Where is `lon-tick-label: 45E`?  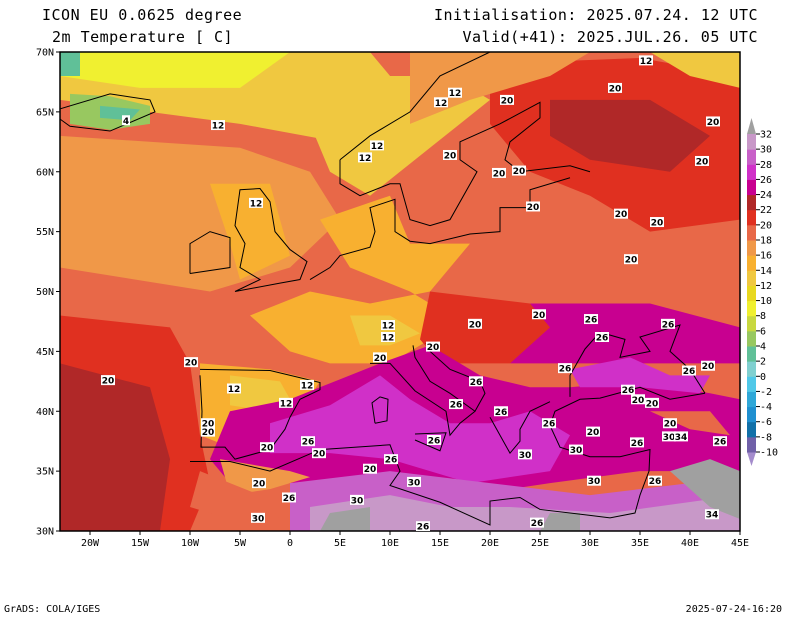 lon-tick-label: 45E is located at coordinates (740, 543).